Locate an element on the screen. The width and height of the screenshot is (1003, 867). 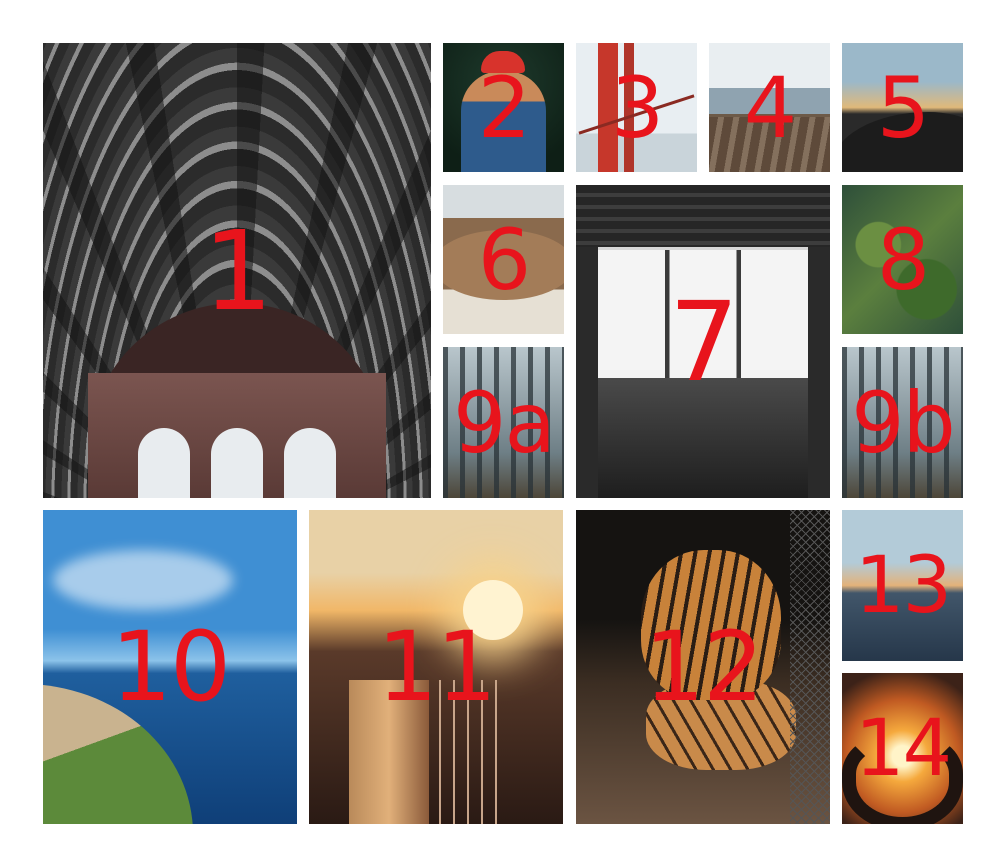
tile-number-label: 13 is located at coordinates (903, 585).